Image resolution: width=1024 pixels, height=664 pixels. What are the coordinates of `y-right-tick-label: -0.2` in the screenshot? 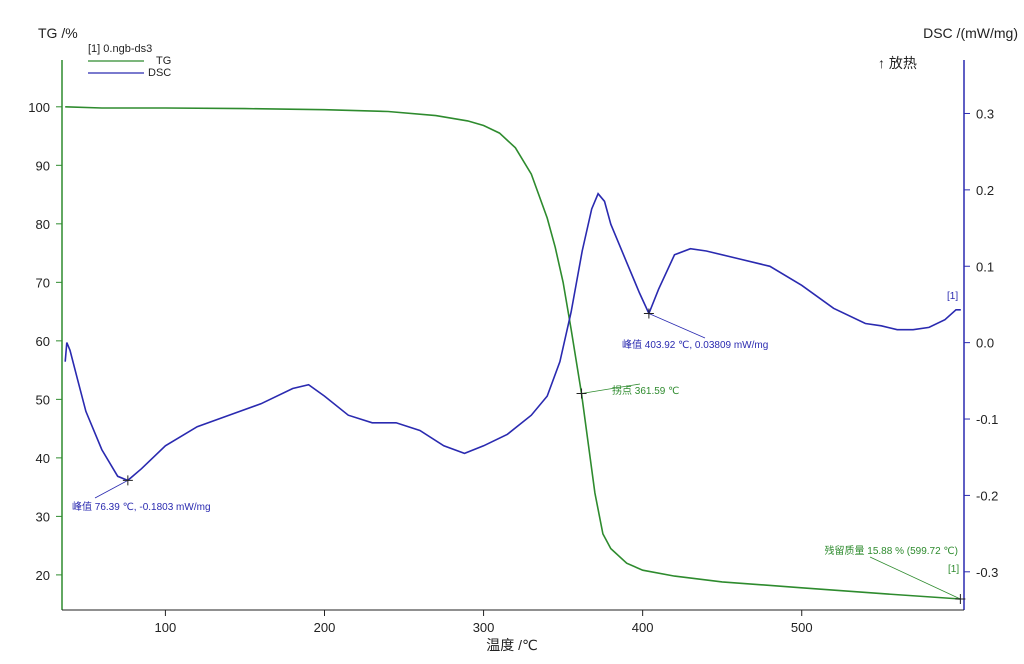 It's located at (987, 495).